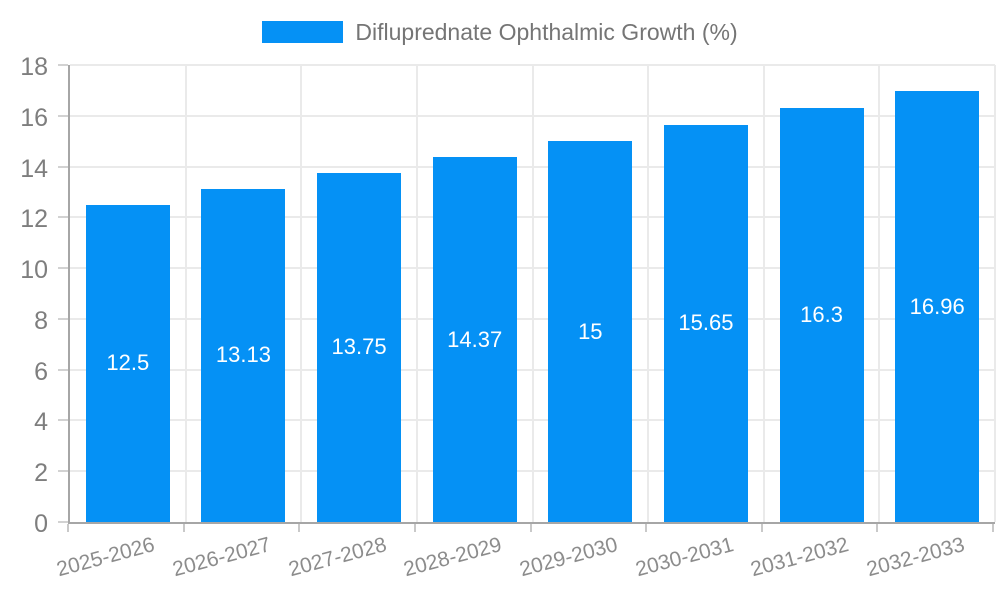 The image size is (1000, 600). What do you see at coordinates (303, 32) in the screenshot?
I see `legend-swatch-icon` at bounding box center [303, 32].